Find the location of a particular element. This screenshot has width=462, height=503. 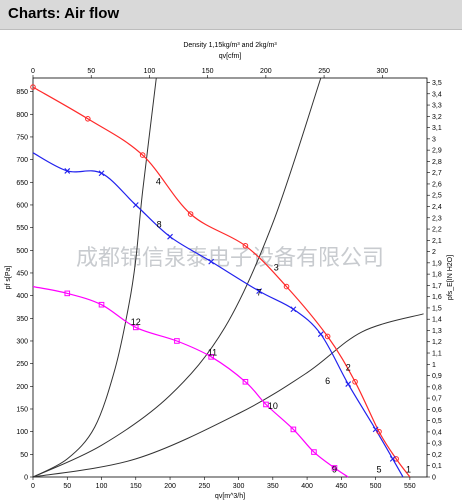

y-right-tick-label: 2 is located at coordinates (434, 252).